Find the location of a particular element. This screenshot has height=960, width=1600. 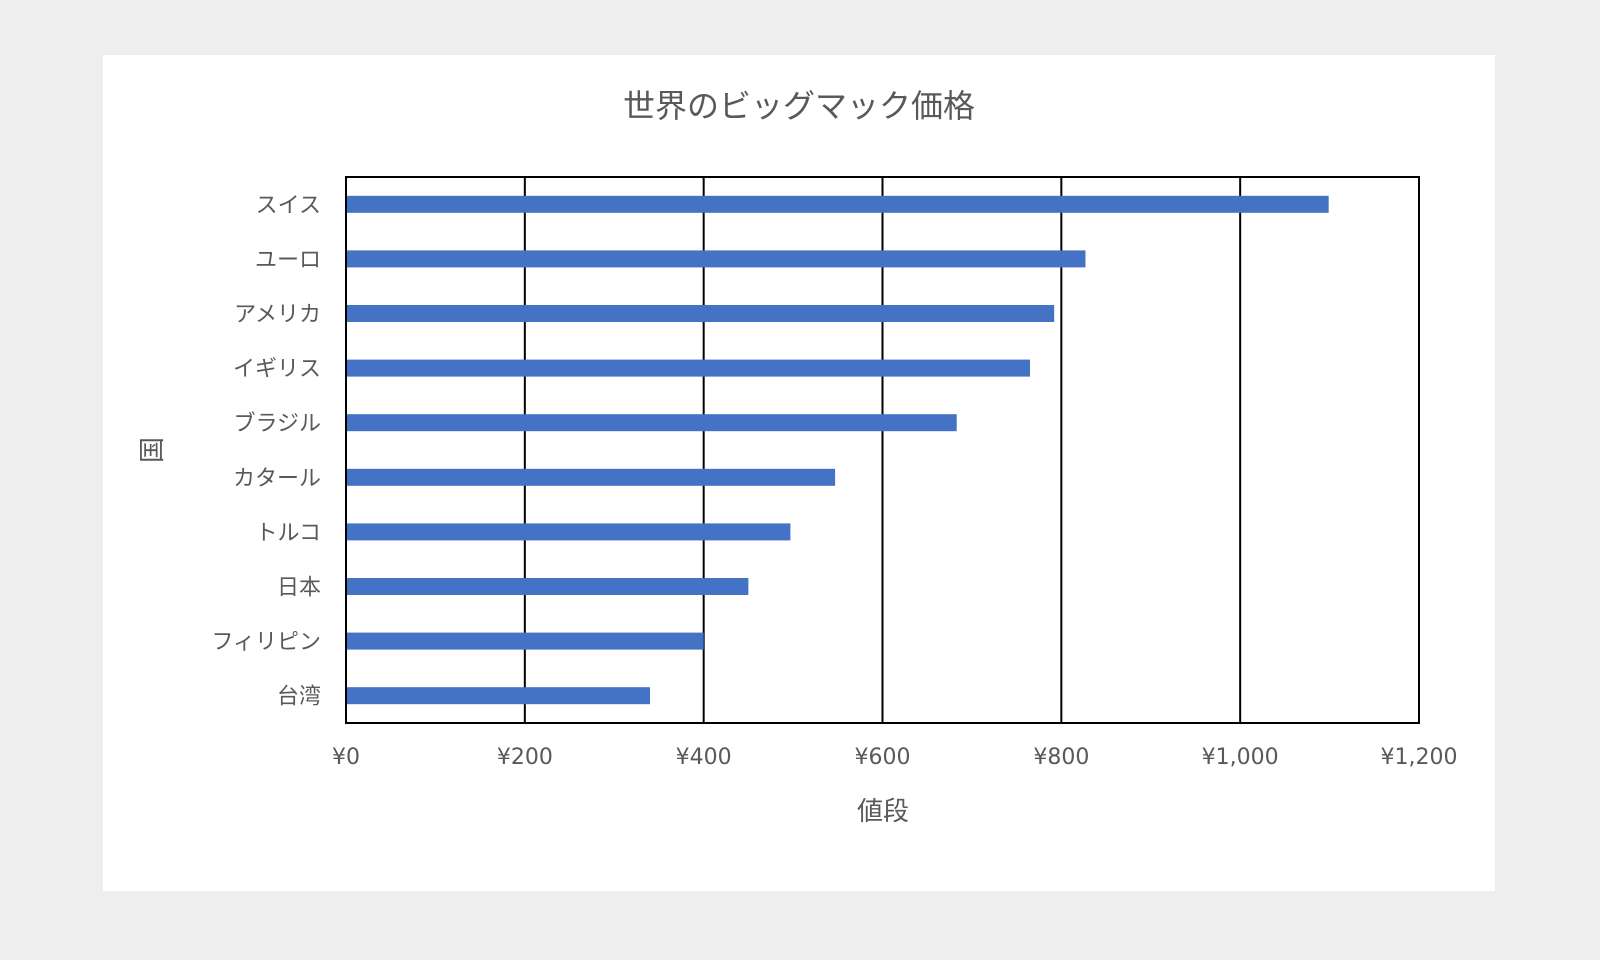

category-label: イギリス is located at coordinates (277, 369).